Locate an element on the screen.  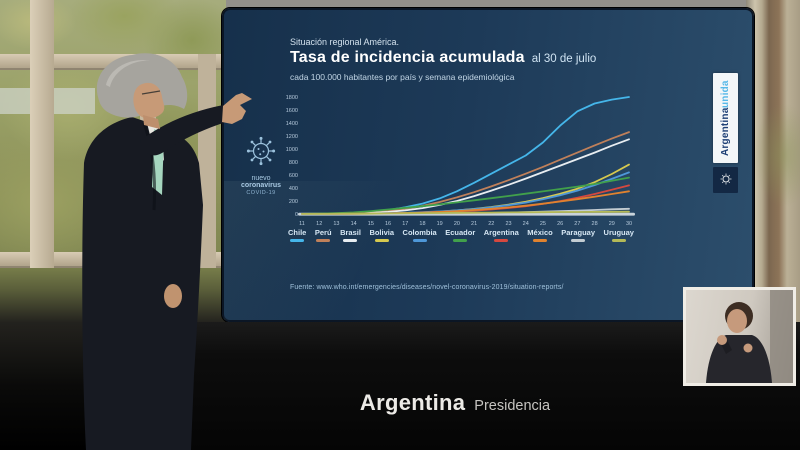
x-tick-label: 20 is located at coordinates (457, 224).